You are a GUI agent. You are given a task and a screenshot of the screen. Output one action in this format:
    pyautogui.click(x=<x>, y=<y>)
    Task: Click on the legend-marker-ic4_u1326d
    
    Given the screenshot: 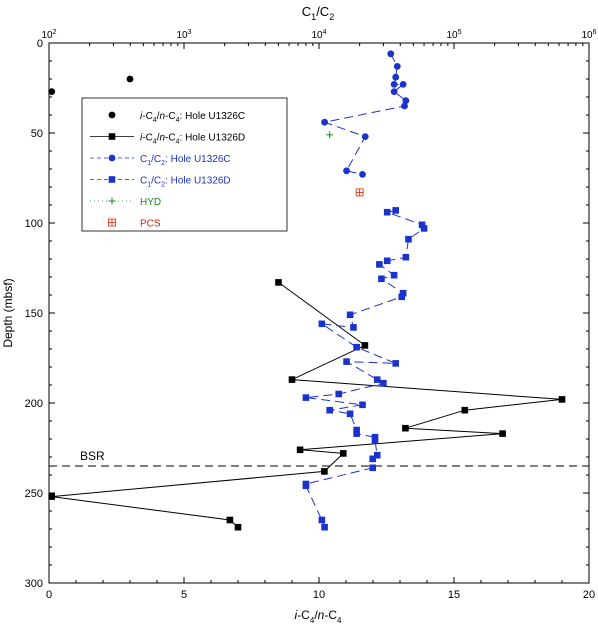 What is the action you would take?
    pyautogui.click(x=112, y=136)
    